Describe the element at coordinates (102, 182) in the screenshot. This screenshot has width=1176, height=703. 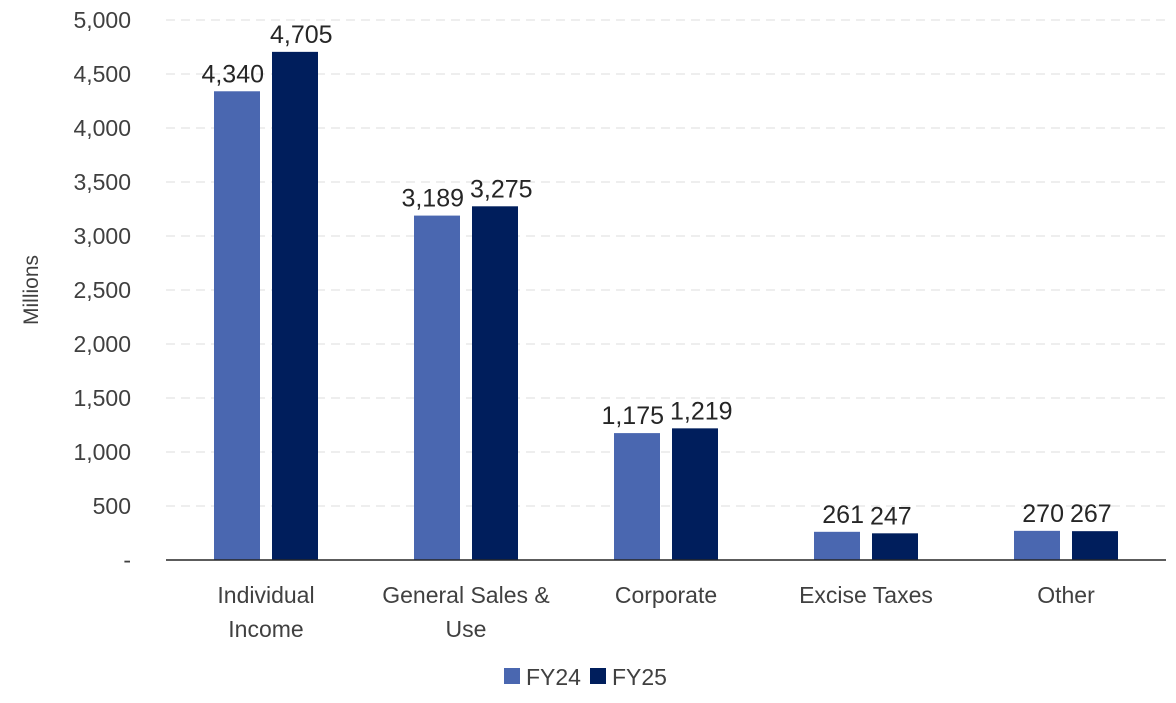
I see `y-tick-label: 3,500` at that location.